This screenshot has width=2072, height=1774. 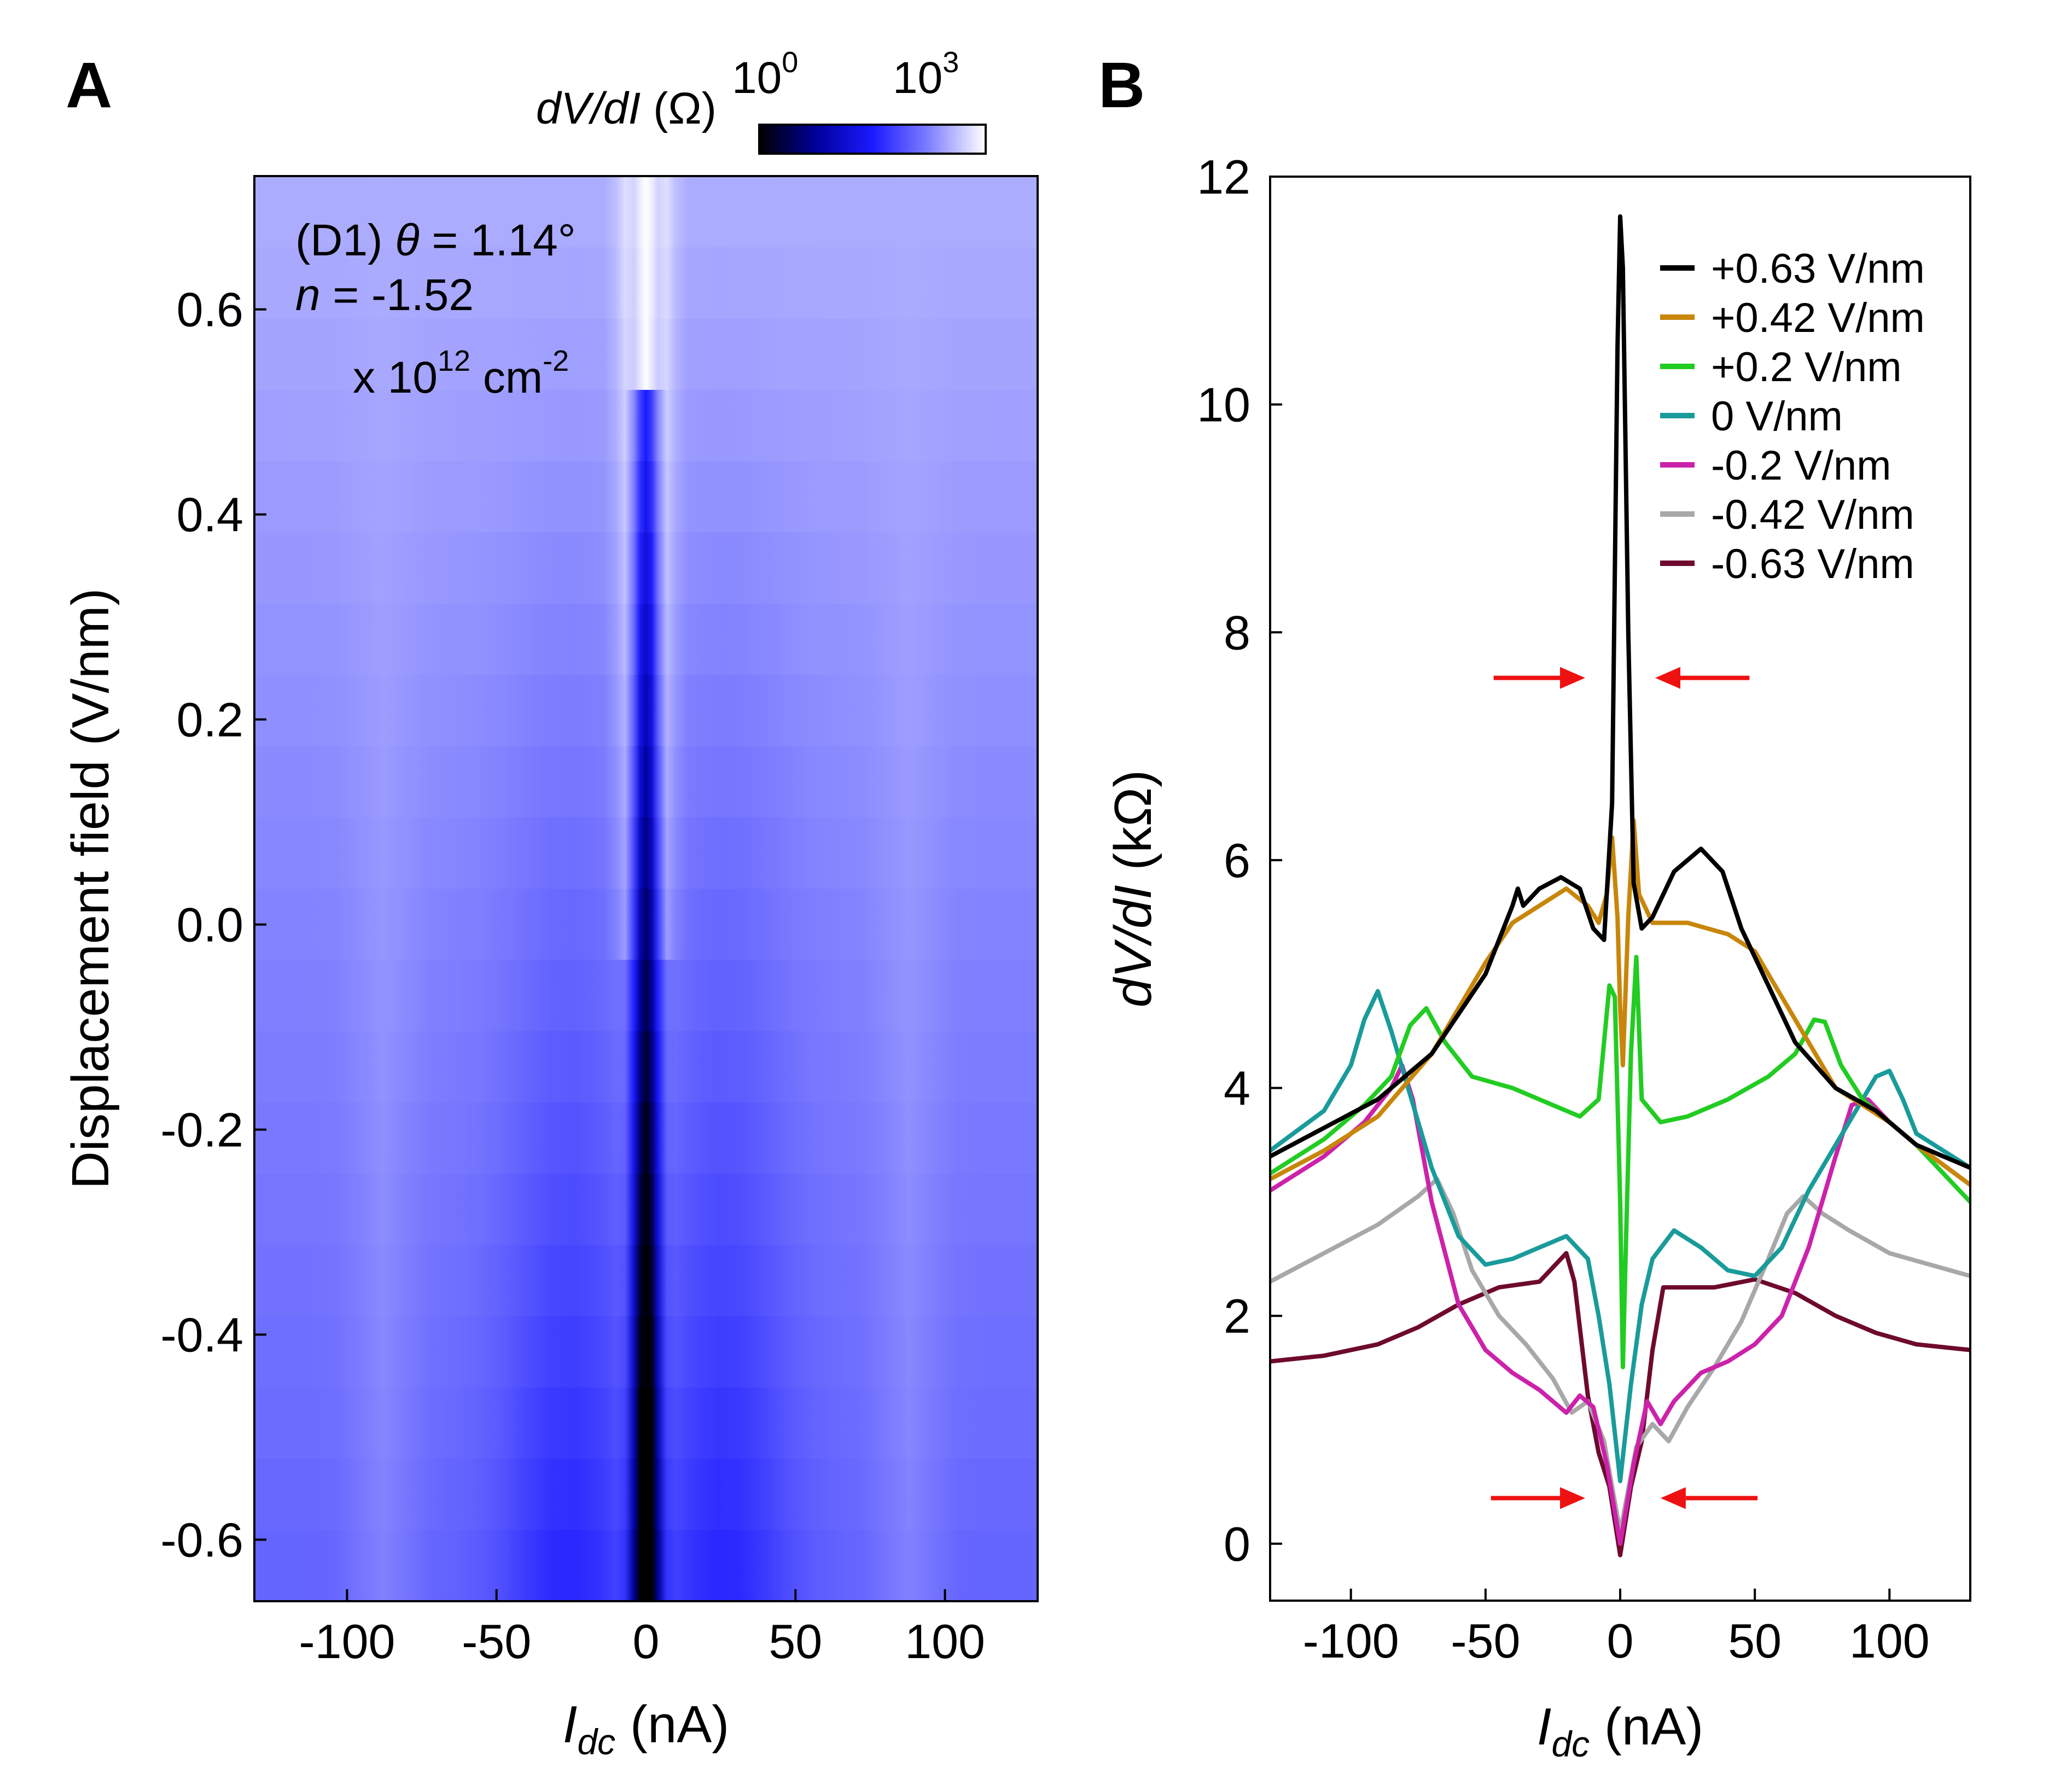 I want to click on annotation-n: n, so click(x=308, y=295).